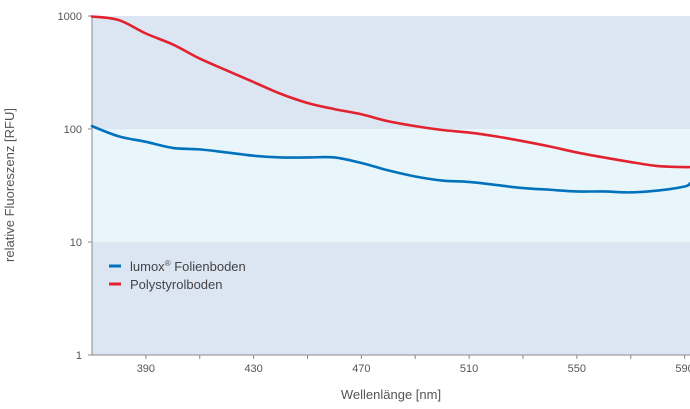 Image resolution: width=690 pixels, height=409 pixels. I want to click on x-axis-ticks: 390 430 470 510 550 590, so click(413, 365).